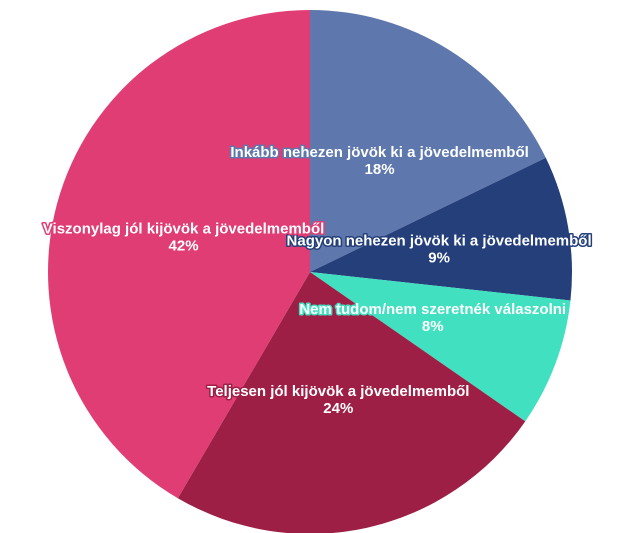 This screenshot has width=630, height=533. Describe the element at coordinates (439, 241) in the screenshot. I see `slice-label: Nagyon nehezen jövök ki a jövedelmemből` at that location.